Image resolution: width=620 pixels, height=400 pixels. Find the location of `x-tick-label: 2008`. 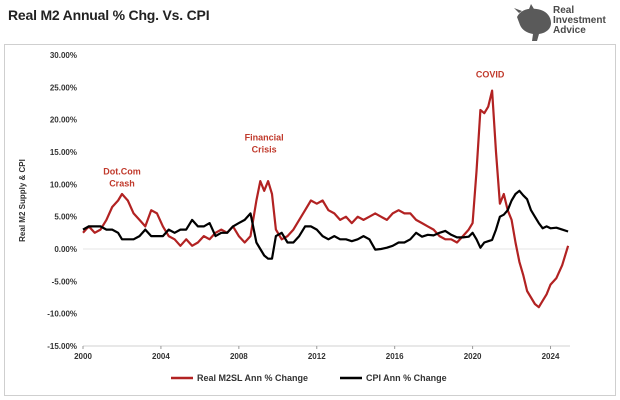

x-tick-label: 2008 is located at coordinates (239, 356).